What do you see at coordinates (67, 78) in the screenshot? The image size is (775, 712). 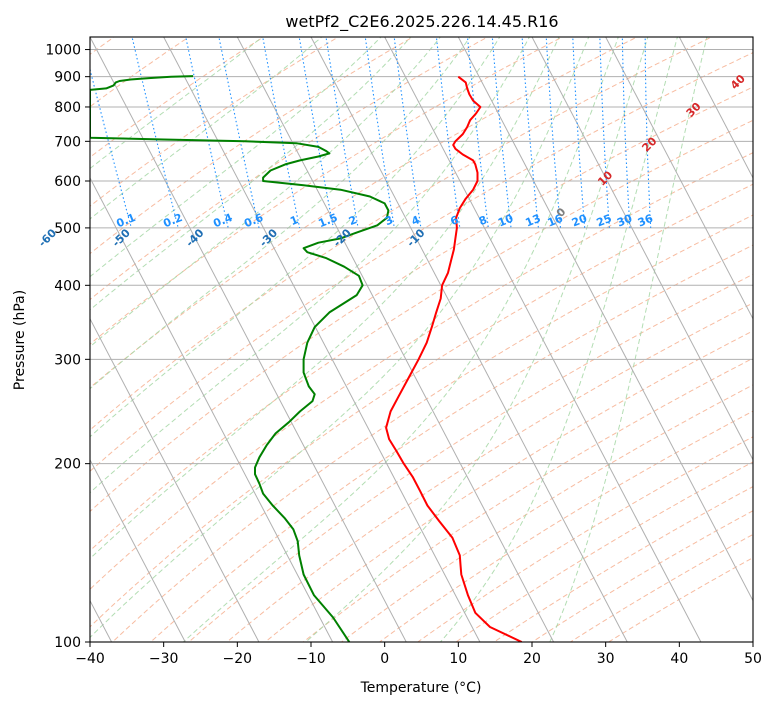 I see `y-tick-label: 900` at bounding box center [67, 78].